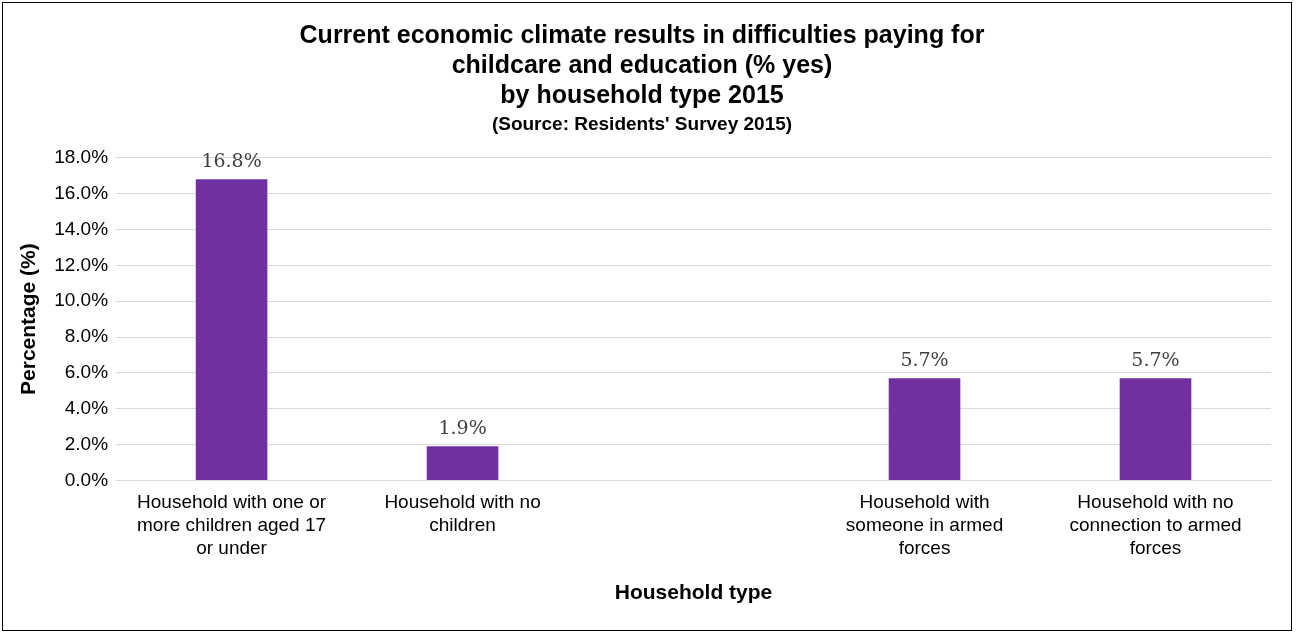 Image resolution: width=1296 pixels, height=635 pixels. What do you see at coordinates (28, 319) in the screenshot?
I see `y-axis-title: Percentage (%)` at bounding box center [28, 319].